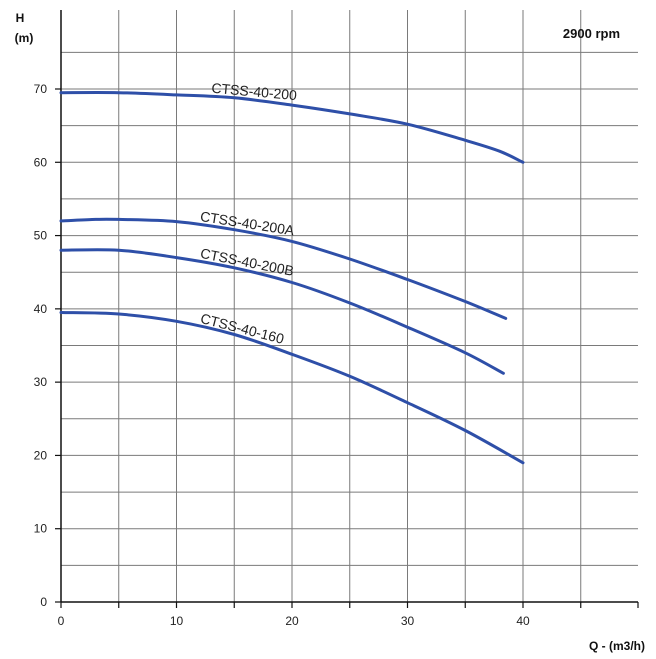  Describe the element at coordinates (177, 621) in the screenshot. I see `x-tick-label: 10` at that location.